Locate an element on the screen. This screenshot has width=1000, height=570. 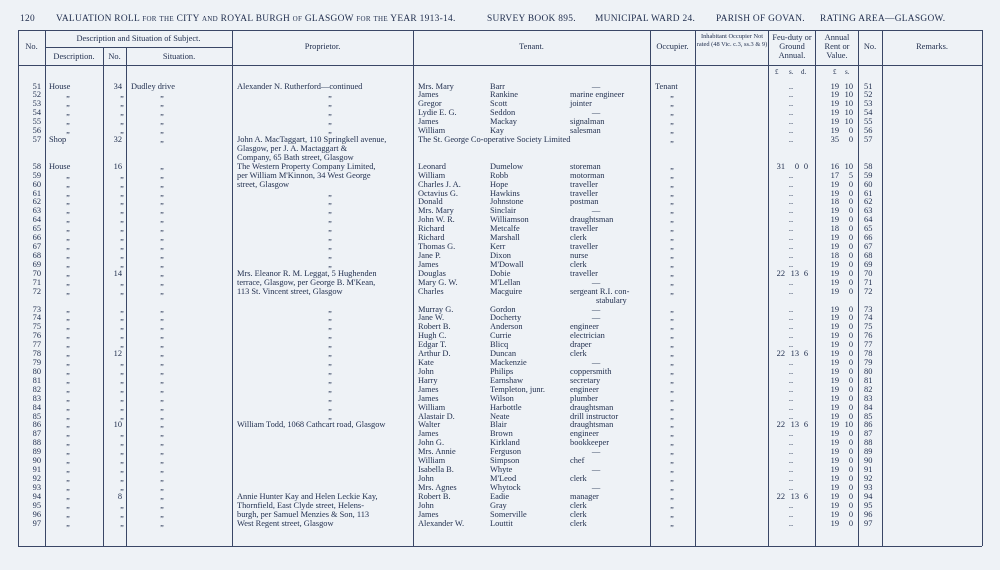
proprietor: Annie Hunter Kay and Helen Leckie Kay, is located at coordinates (307, 496).